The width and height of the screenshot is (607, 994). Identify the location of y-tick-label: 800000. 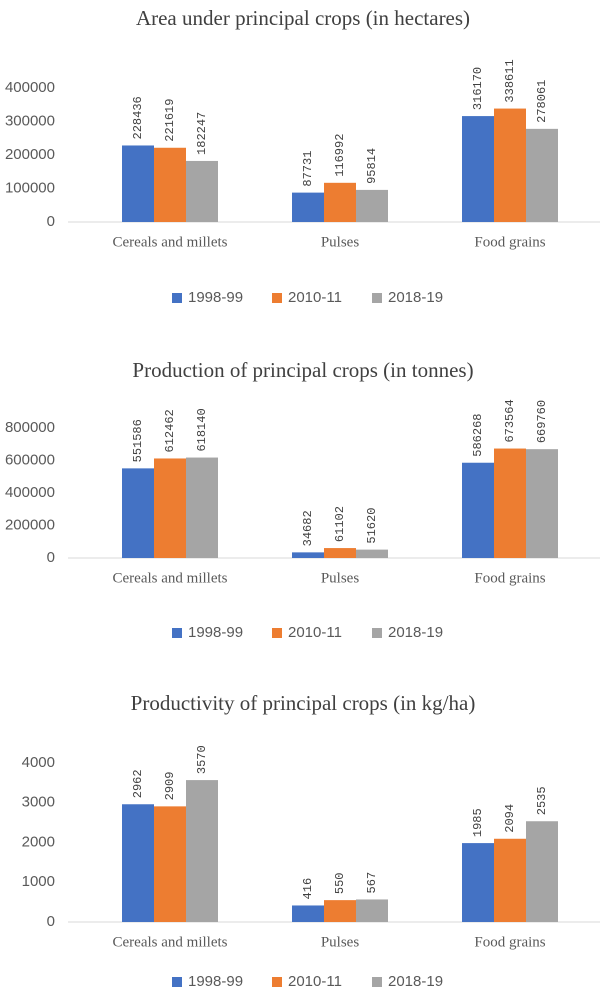
(30, 427).